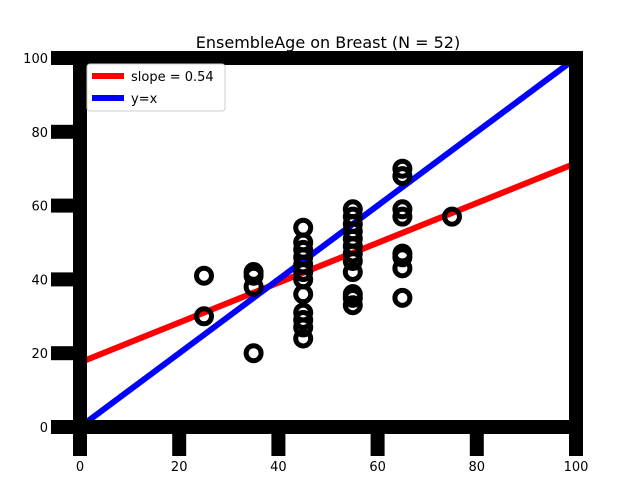 This screenshot has width=640, height=480. Describe the element at coordinates (328, 42) in the screenshot. I see `chart-title: EnsembleAge on Breast (N = 52)` at that location.